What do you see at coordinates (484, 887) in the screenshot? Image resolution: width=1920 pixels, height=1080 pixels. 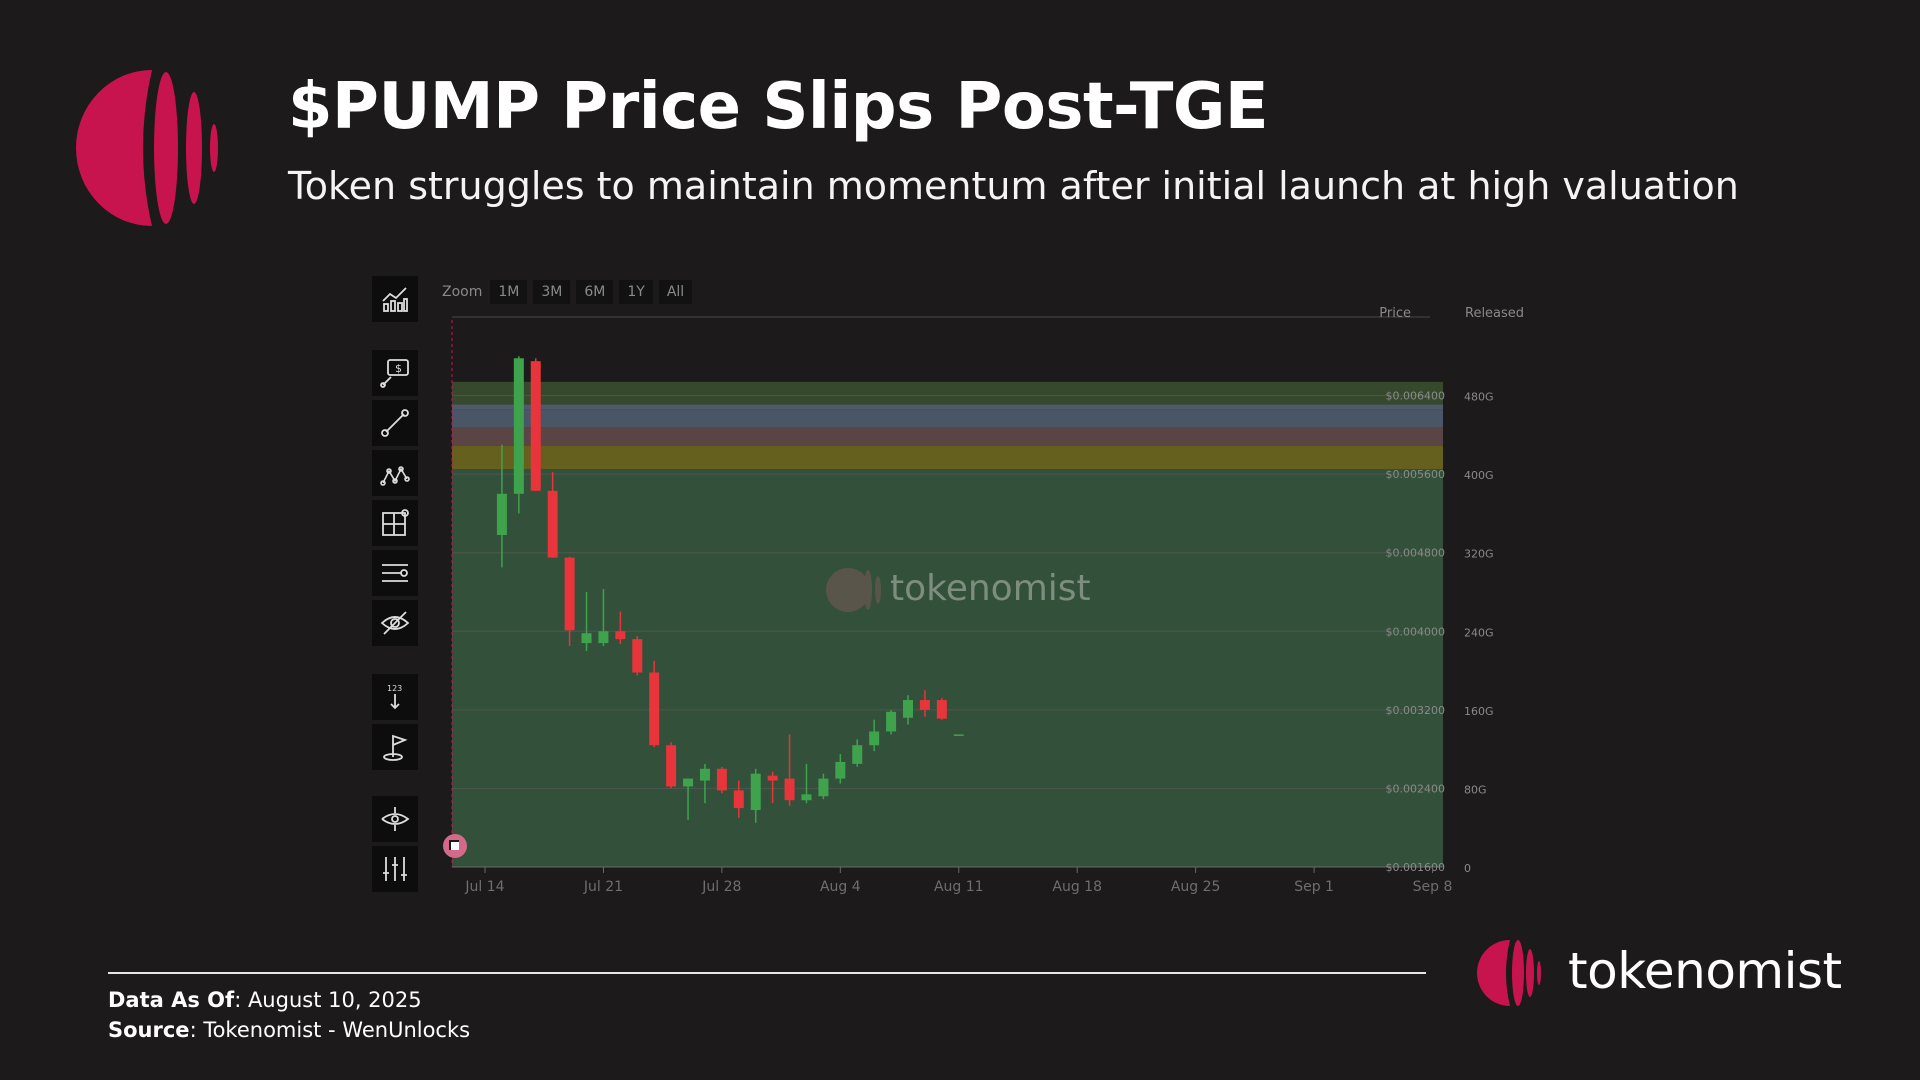 I see `x-tick-label: Jul 14` at bounding box center [484, 887].